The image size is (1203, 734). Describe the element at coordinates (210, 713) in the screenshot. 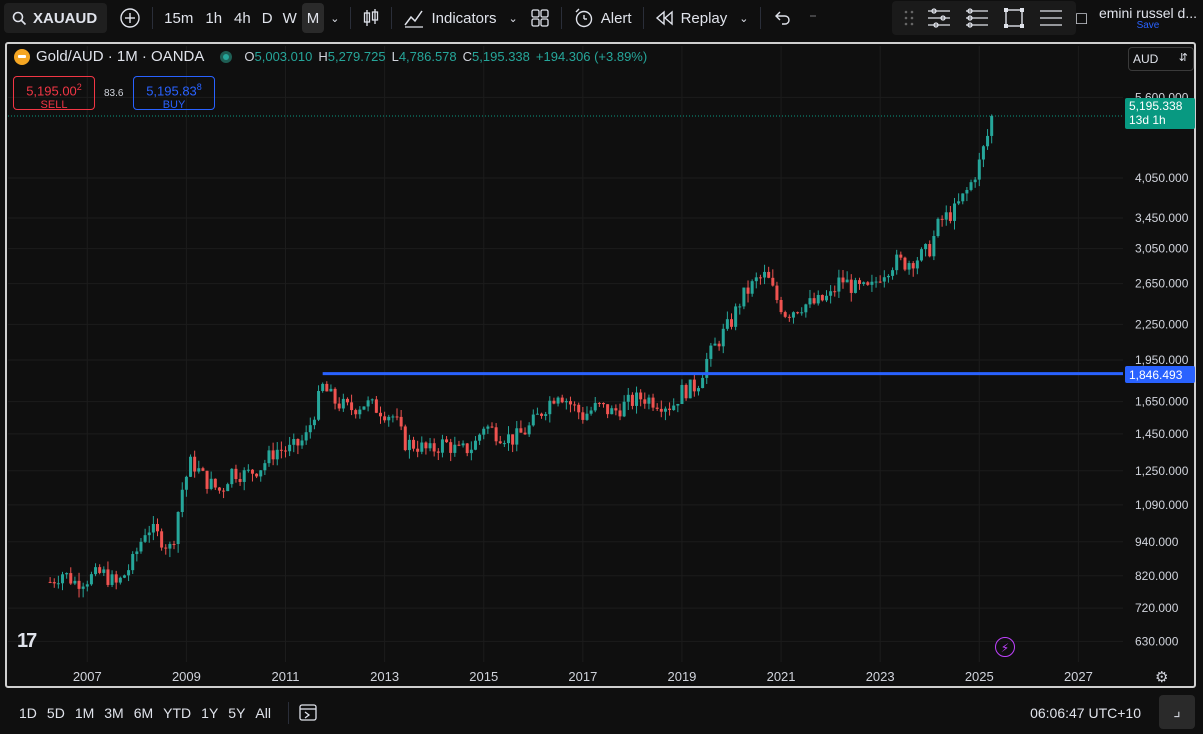

I see `range-1y: 1Y` at that location.